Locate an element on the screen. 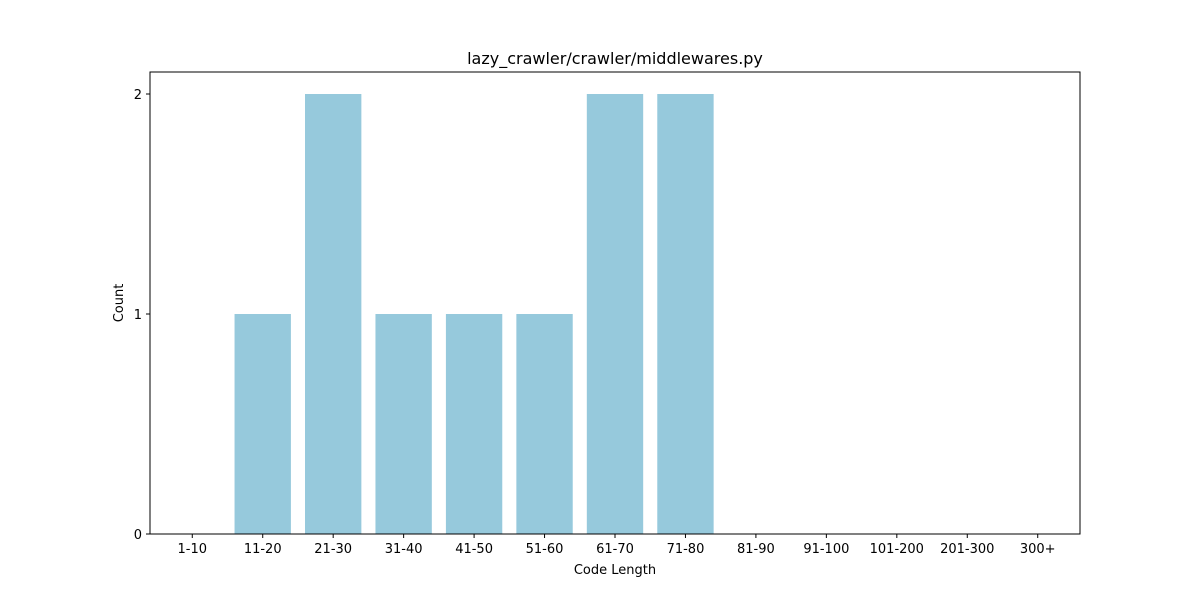 This screenshot has height=600, width=1200. x-tick-label: 101-200 is located at coordinates (897, 549).